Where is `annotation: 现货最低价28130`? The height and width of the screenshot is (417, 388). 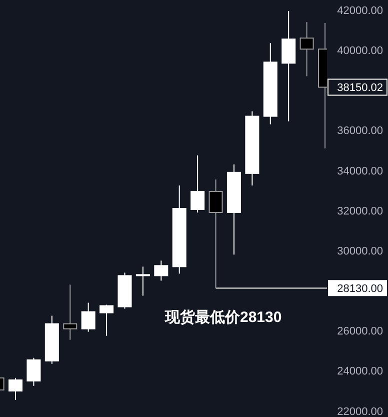 annotation: 现货最低价28130 is located at coordinates (223, 317).